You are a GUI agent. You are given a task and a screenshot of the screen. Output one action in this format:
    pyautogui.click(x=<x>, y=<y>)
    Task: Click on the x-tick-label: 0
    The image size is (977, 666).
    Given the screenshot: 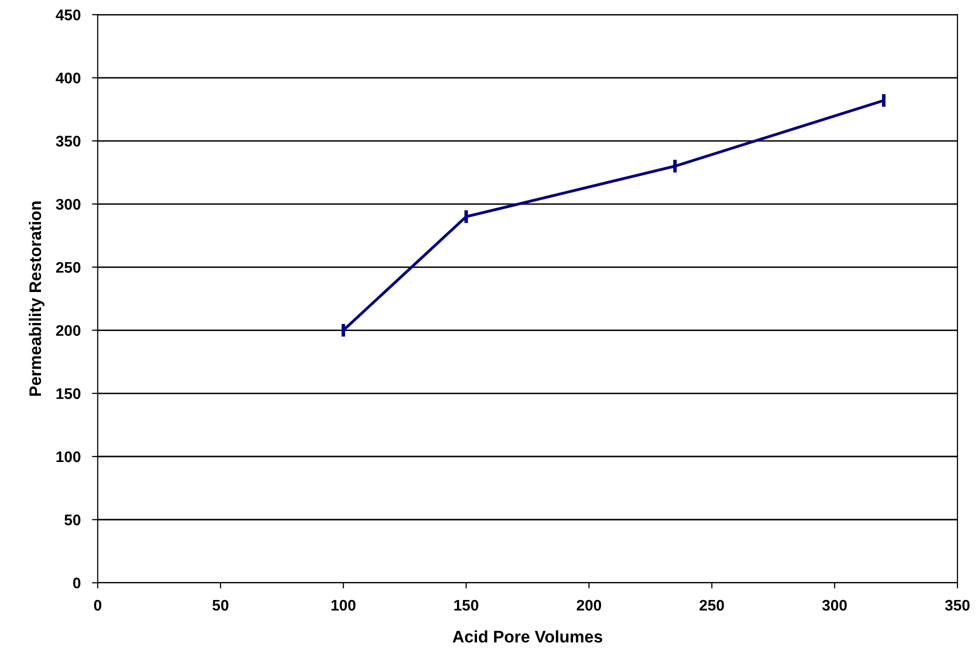 What is the action you would take?
    pyautogui.click(x=98, y=605)
    